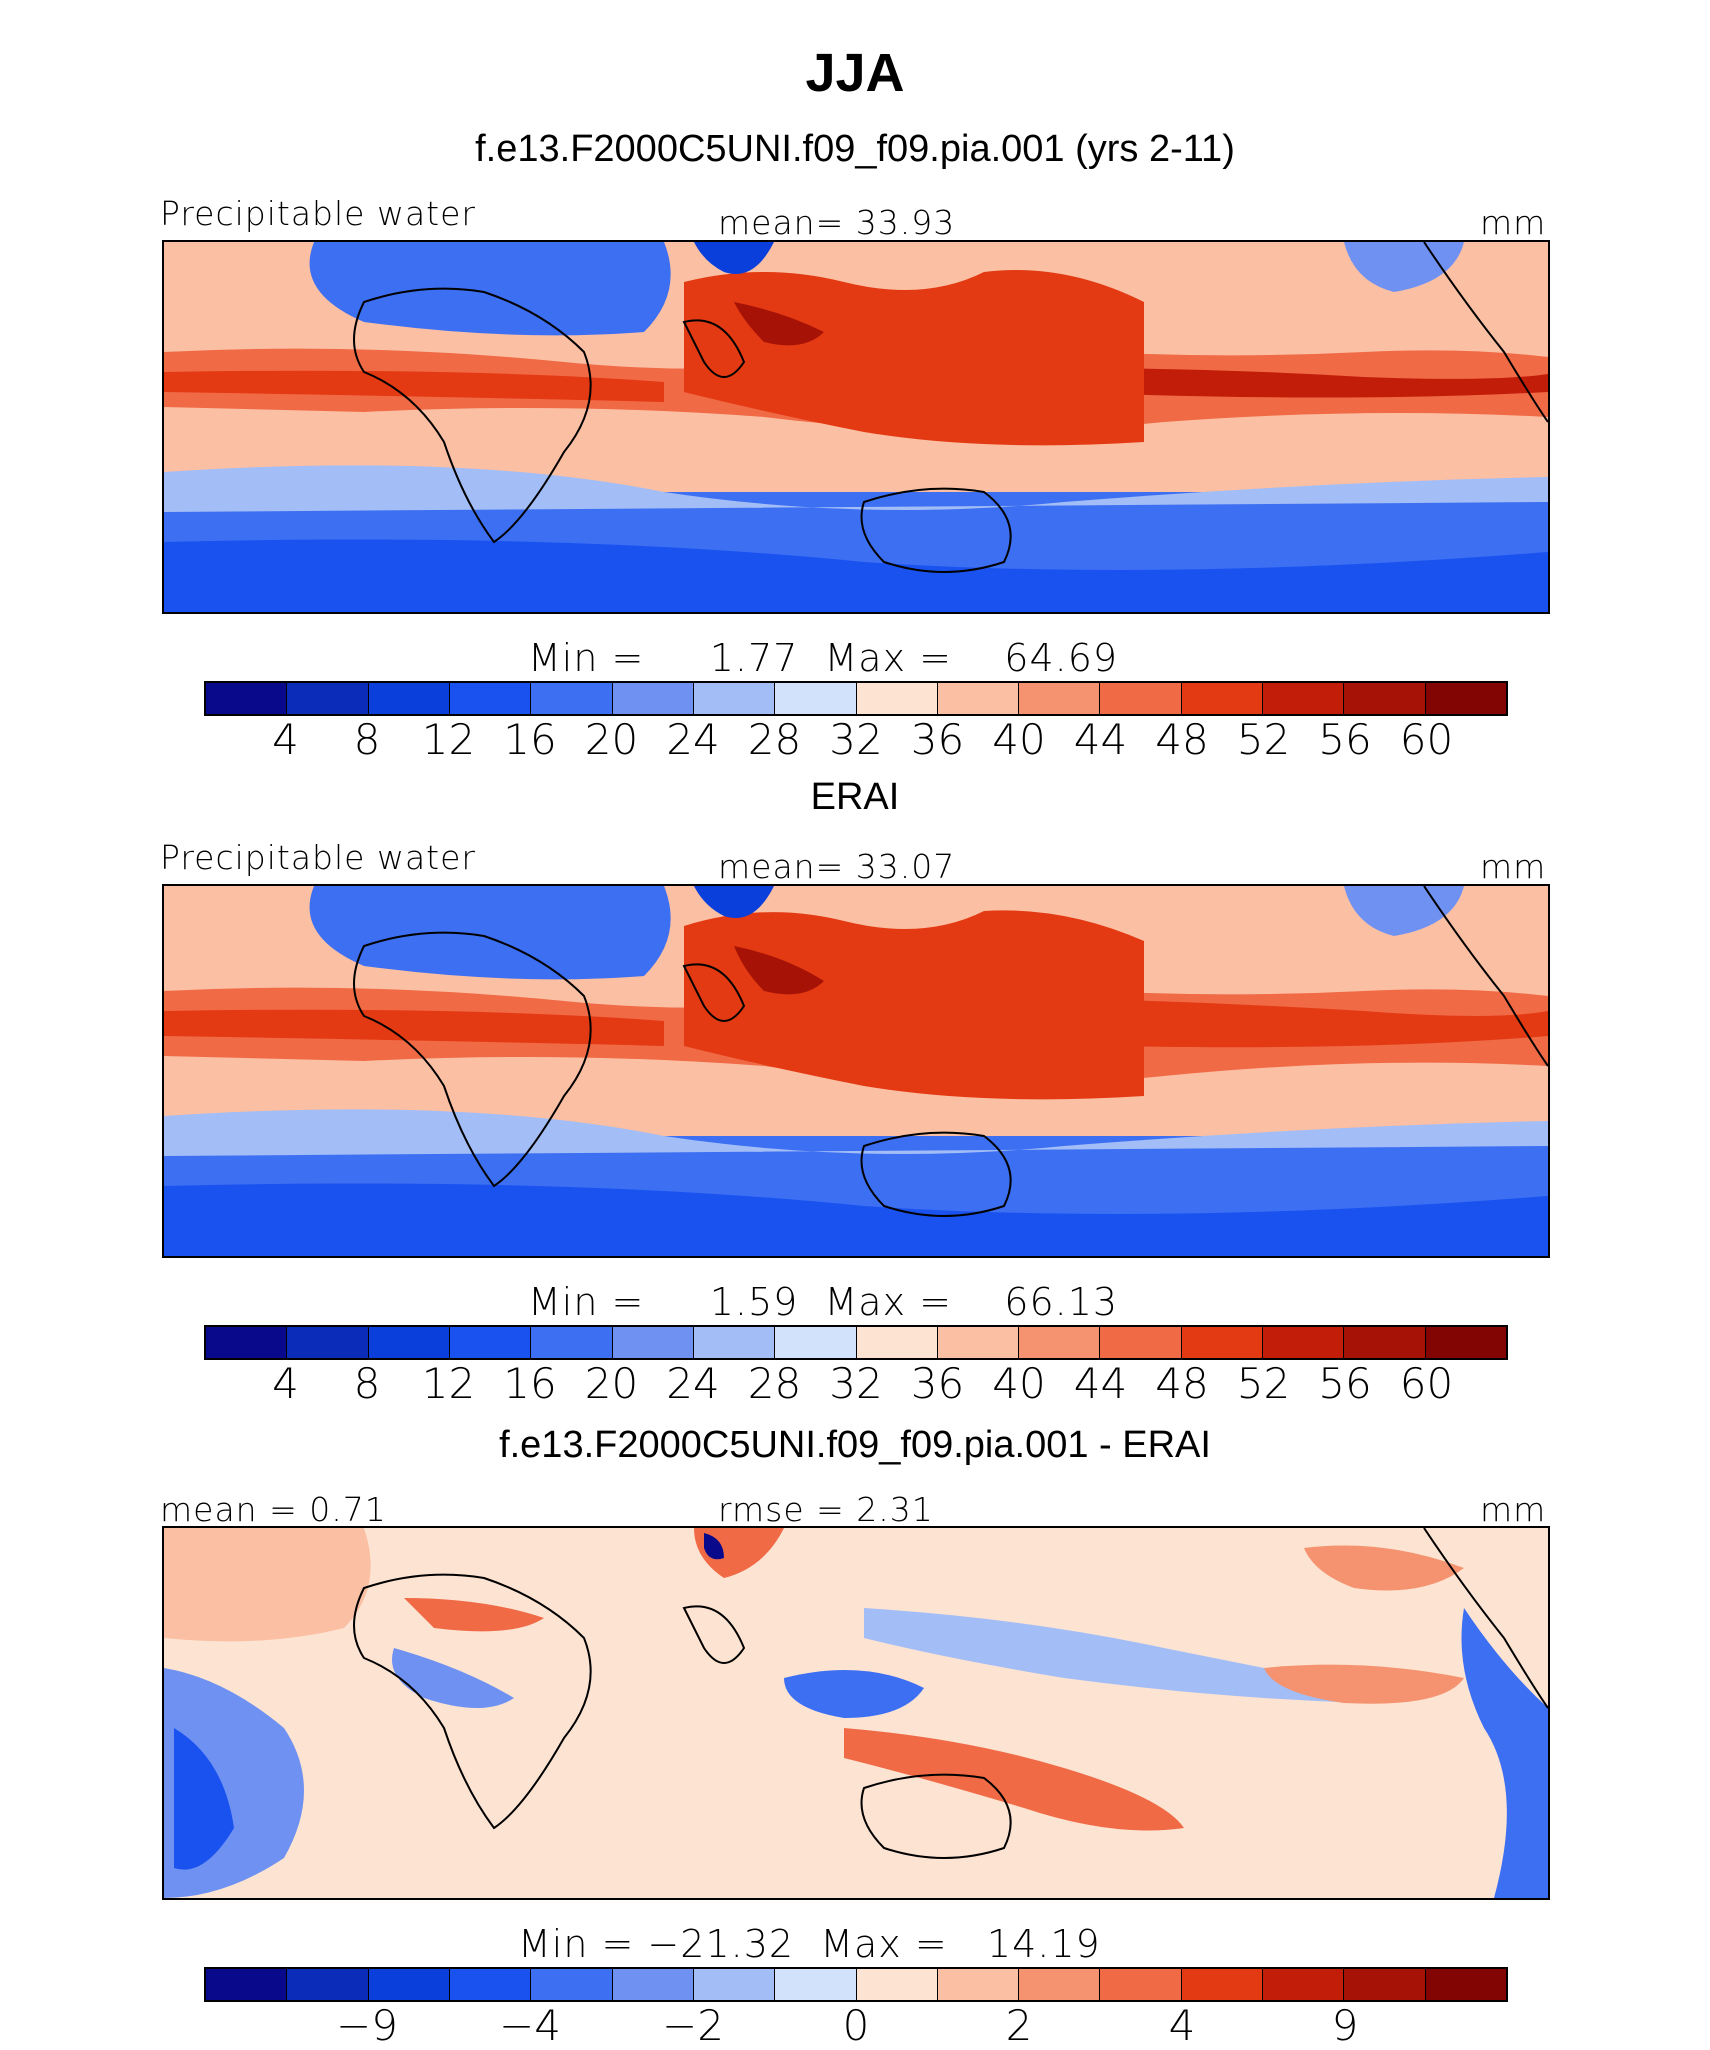 The image size is (1710, 2050). I want to click on subtropic-band, so click(856, 1132).